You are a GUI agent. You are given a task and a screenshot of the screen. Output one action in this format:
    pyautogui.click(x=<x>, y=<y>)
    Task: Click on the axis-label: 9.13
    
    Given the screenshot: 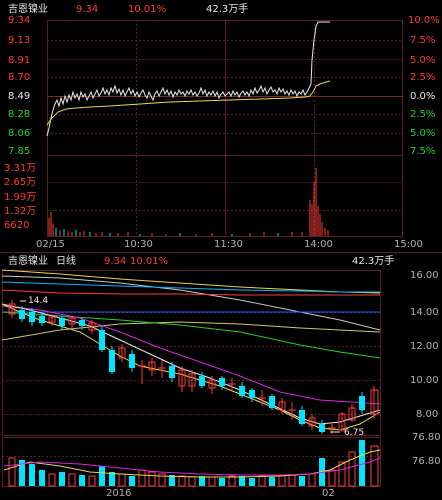 What is the action you would take?
    pyautogui.click(x=19, y=40)
    